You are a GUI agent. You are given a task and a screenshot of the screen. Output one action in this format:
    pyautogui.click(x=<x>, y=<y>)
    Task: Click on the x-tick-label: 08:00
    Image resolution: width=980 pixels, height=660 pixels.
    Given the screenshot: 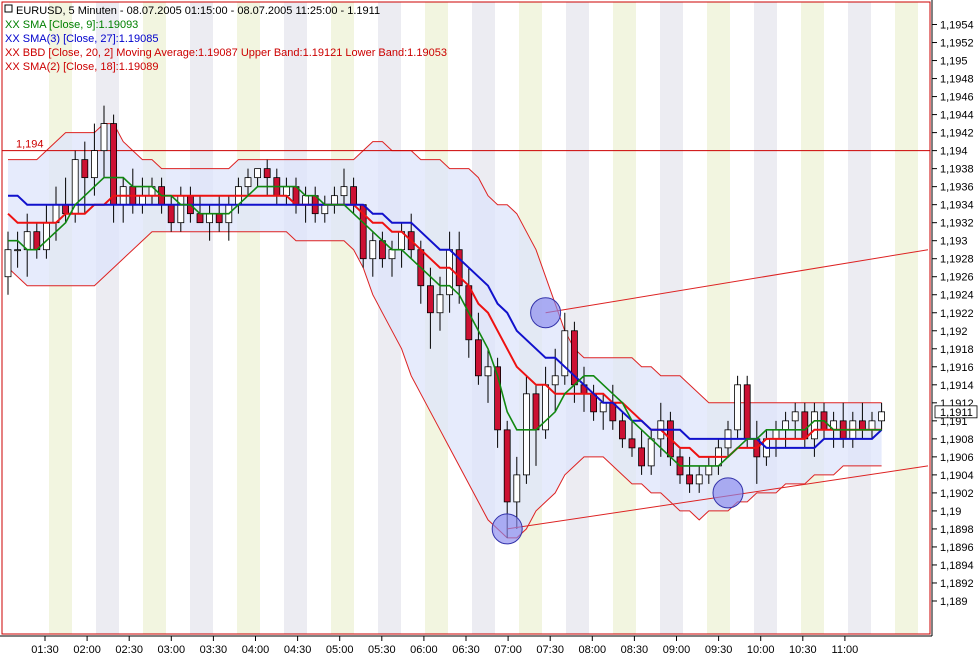 What is the action you would take?
    pyautogui.click(x=593, y=650)
    